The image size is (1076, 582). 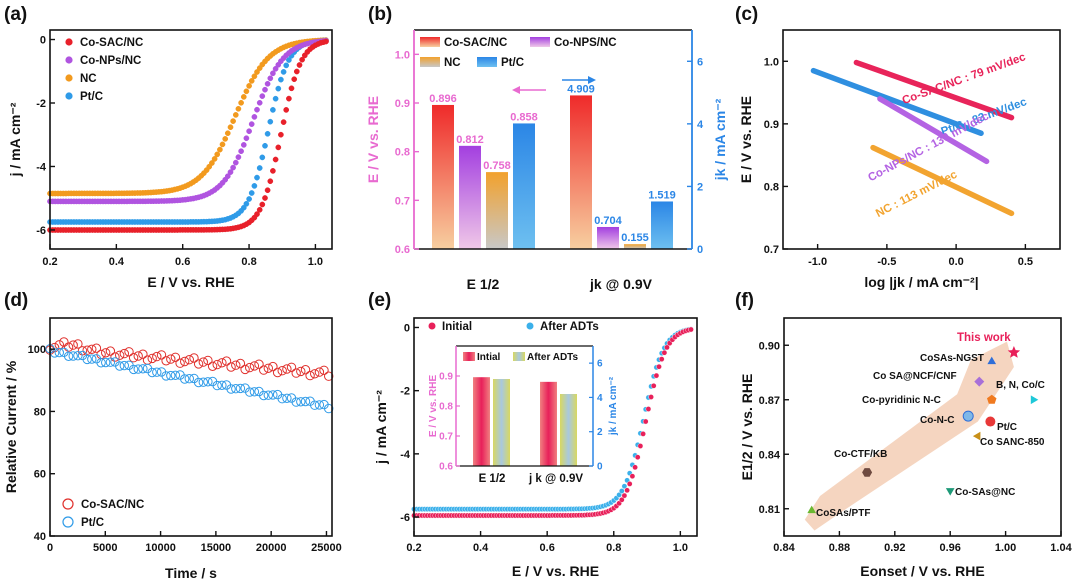 What do you see at coordinates (1005, 548) in the screenshot?
I see `f-xtick-label: 1.00` at bounding box center [1005, 548].